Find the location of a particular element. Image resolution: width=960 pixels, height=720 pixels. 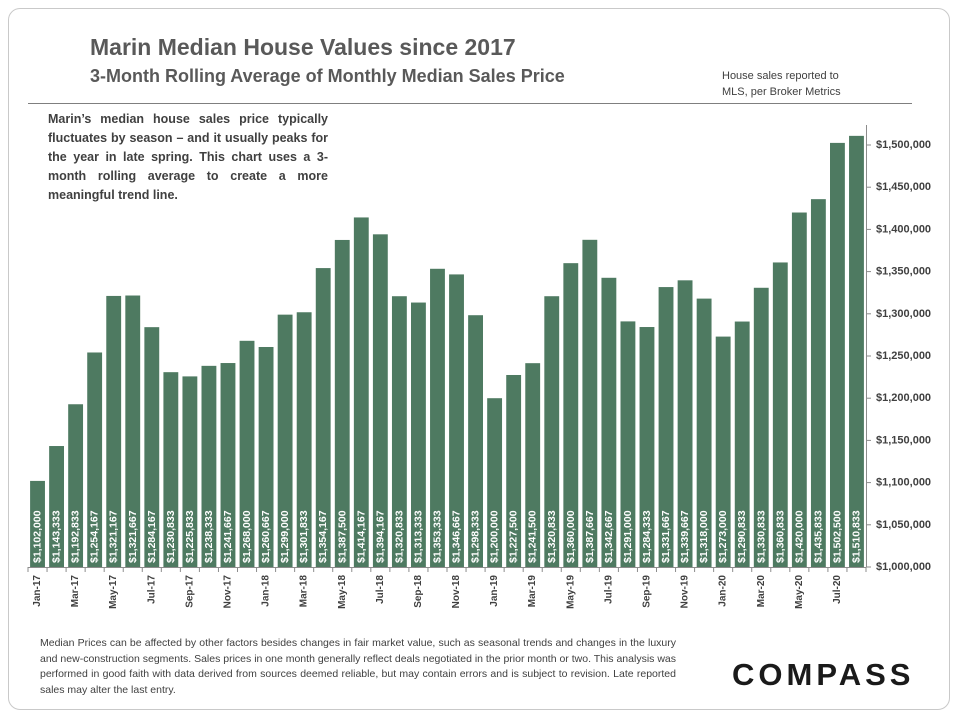

y-tick-label: $1,350,000 is located at coordinates (903, 272).